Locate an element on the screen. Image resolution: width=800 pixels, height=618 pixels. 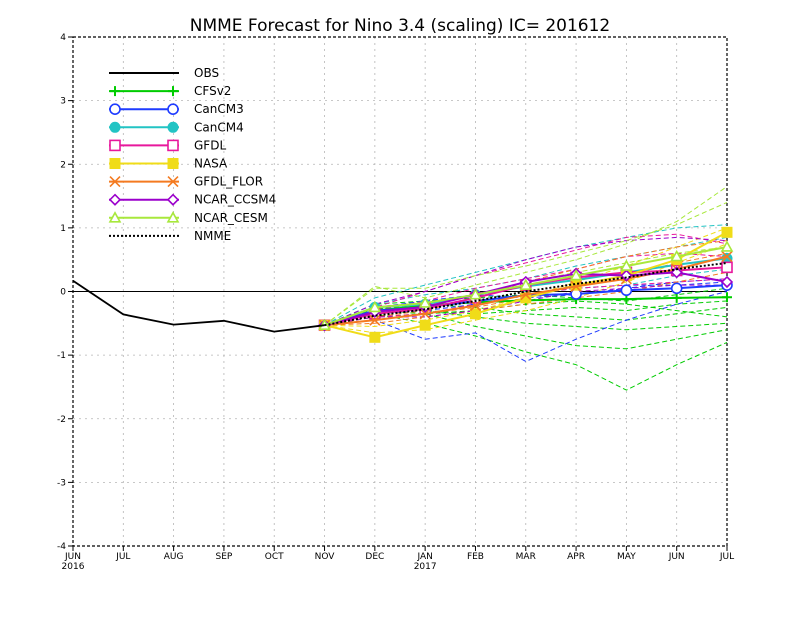
y-tick-label: -2 is located at coordinates (61, 420).